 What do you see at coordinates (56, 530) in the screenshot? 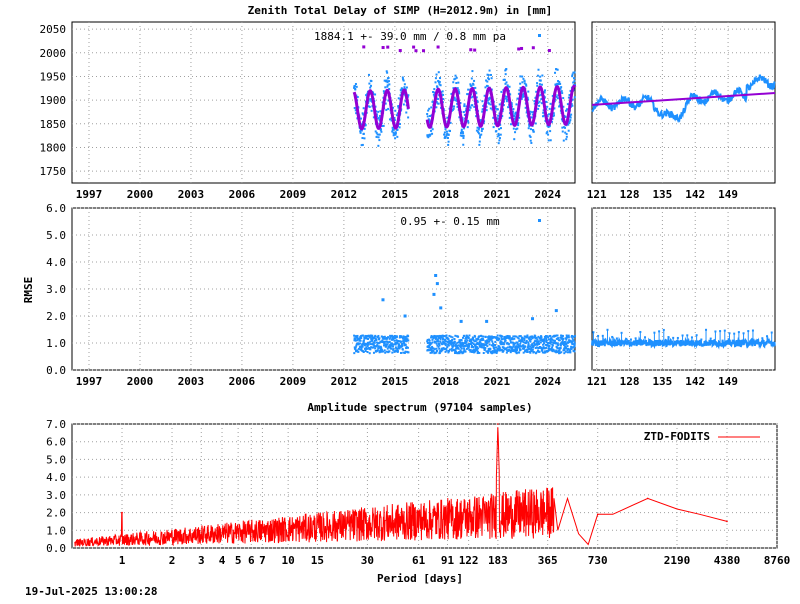
I see `spectrum-ytick-label: 1.0` at bounding box center [56, 530].